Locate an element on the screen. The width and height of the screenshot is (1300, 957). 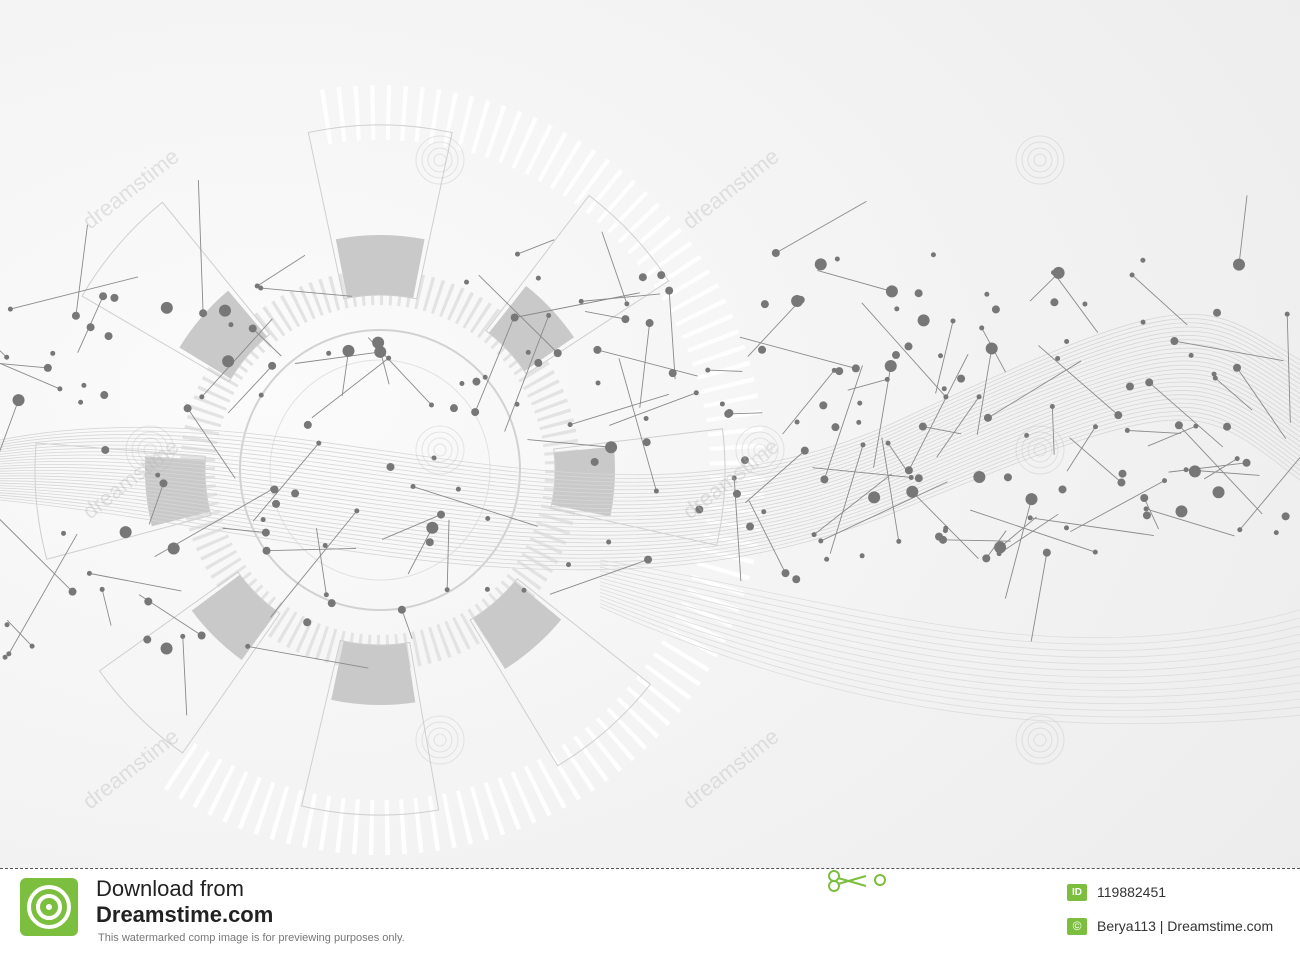
id-badge: ID is located at coordinates (1077, 892).